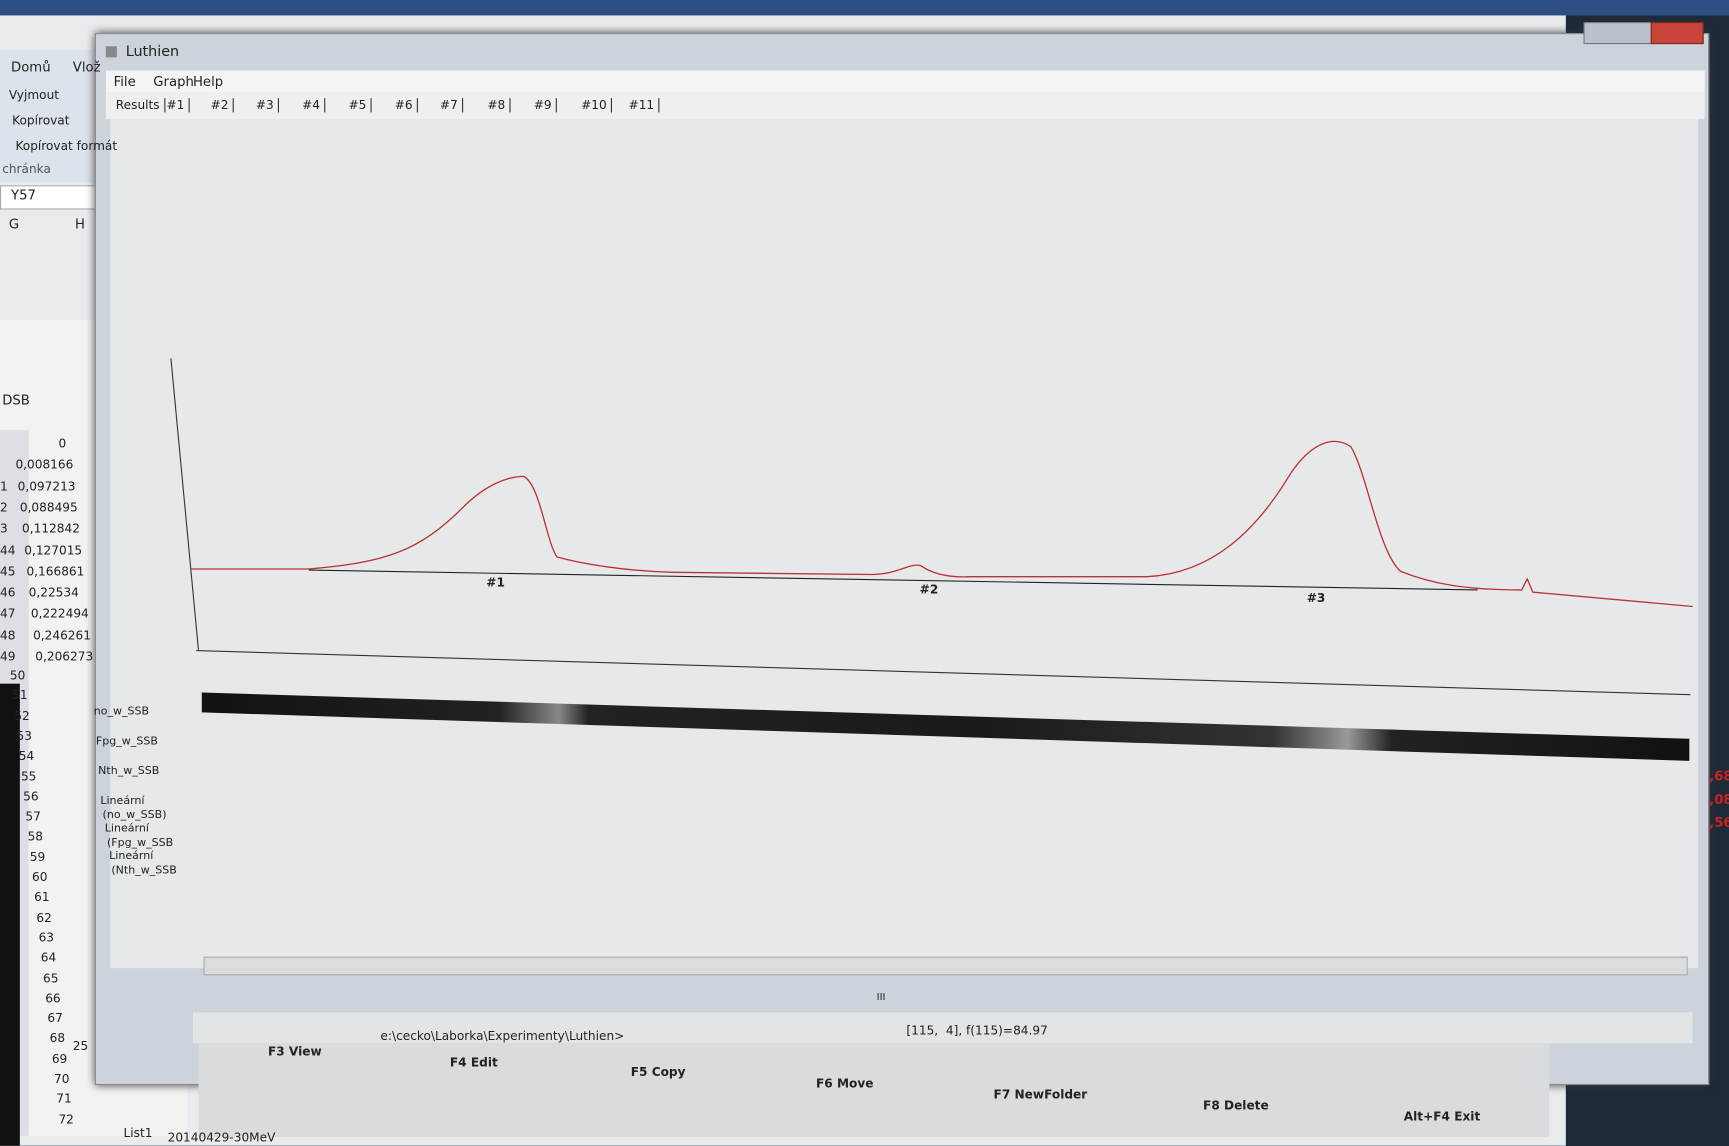 This screenshot has height=1146, width=1729. I want to click on status-text: [115, 4], f(115)=84.97, so click(977, 1030).